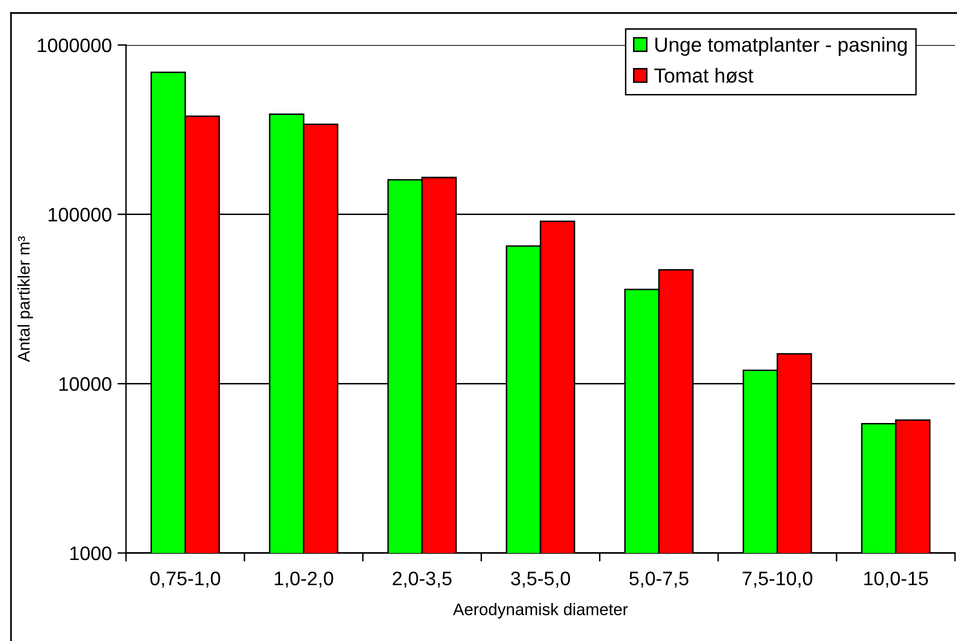  Describe the element at coordinates (704, 75) in the screenshot. I see `legend-label: Tomat høst` at that location.